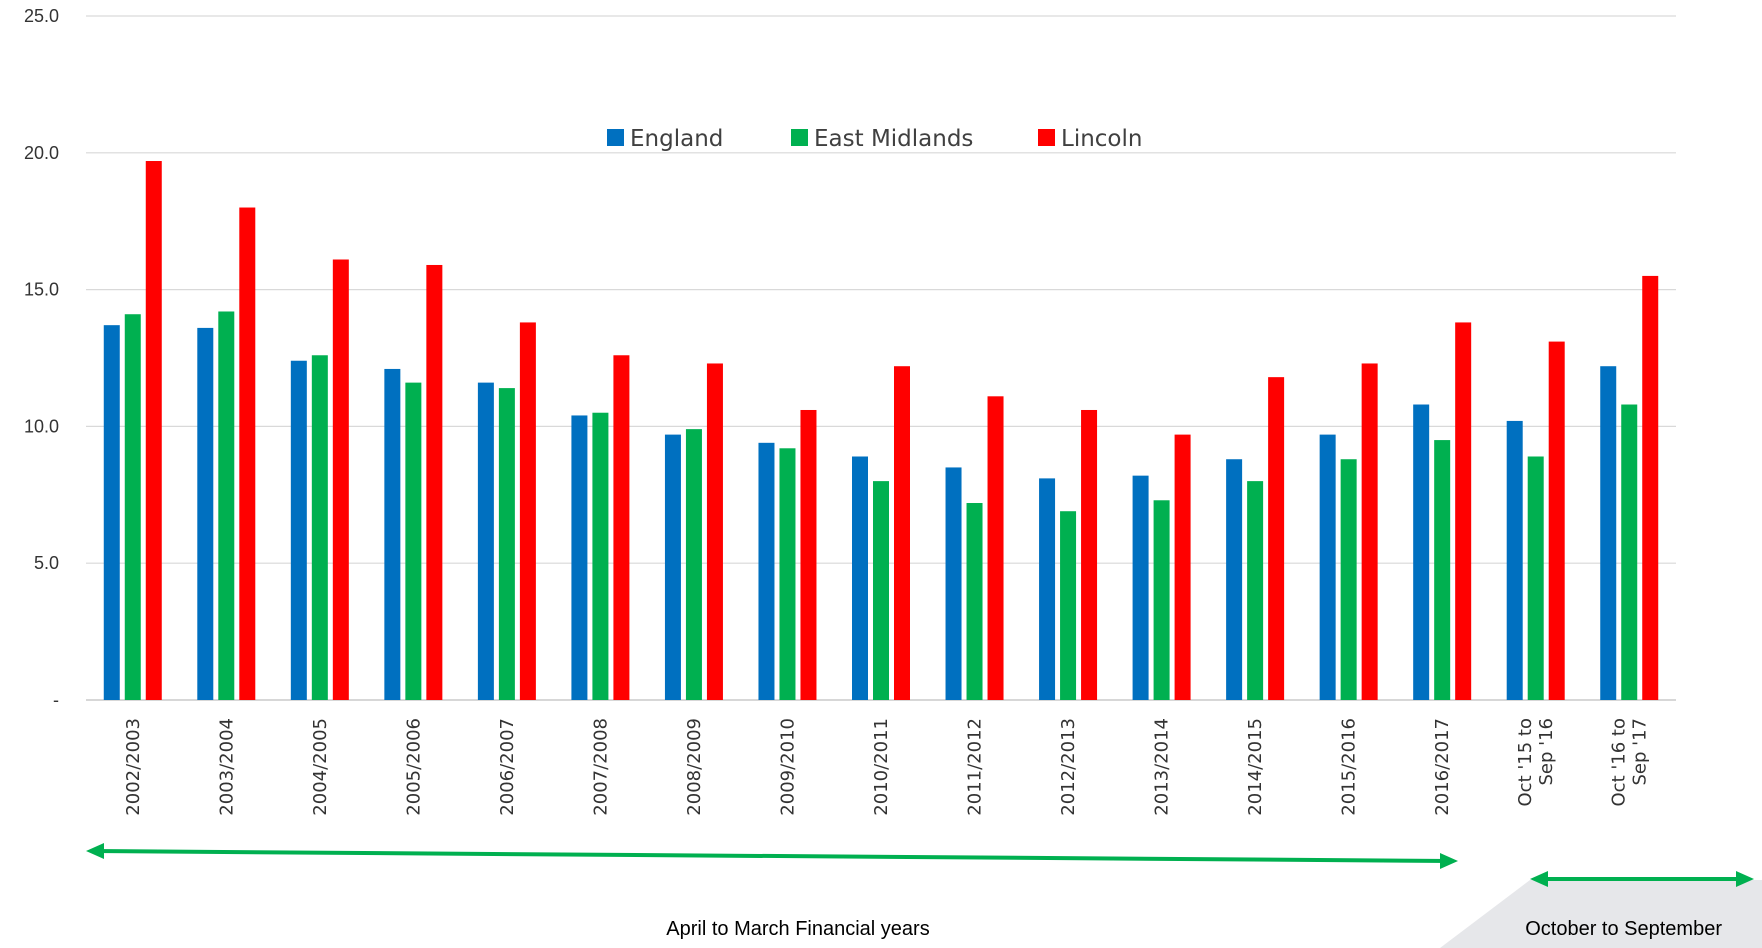 The image size is (1762, 948). Describe the element at coordinates (975, 767) in the screenshot. I see `x-tick-label: 2011/2012` at that location.